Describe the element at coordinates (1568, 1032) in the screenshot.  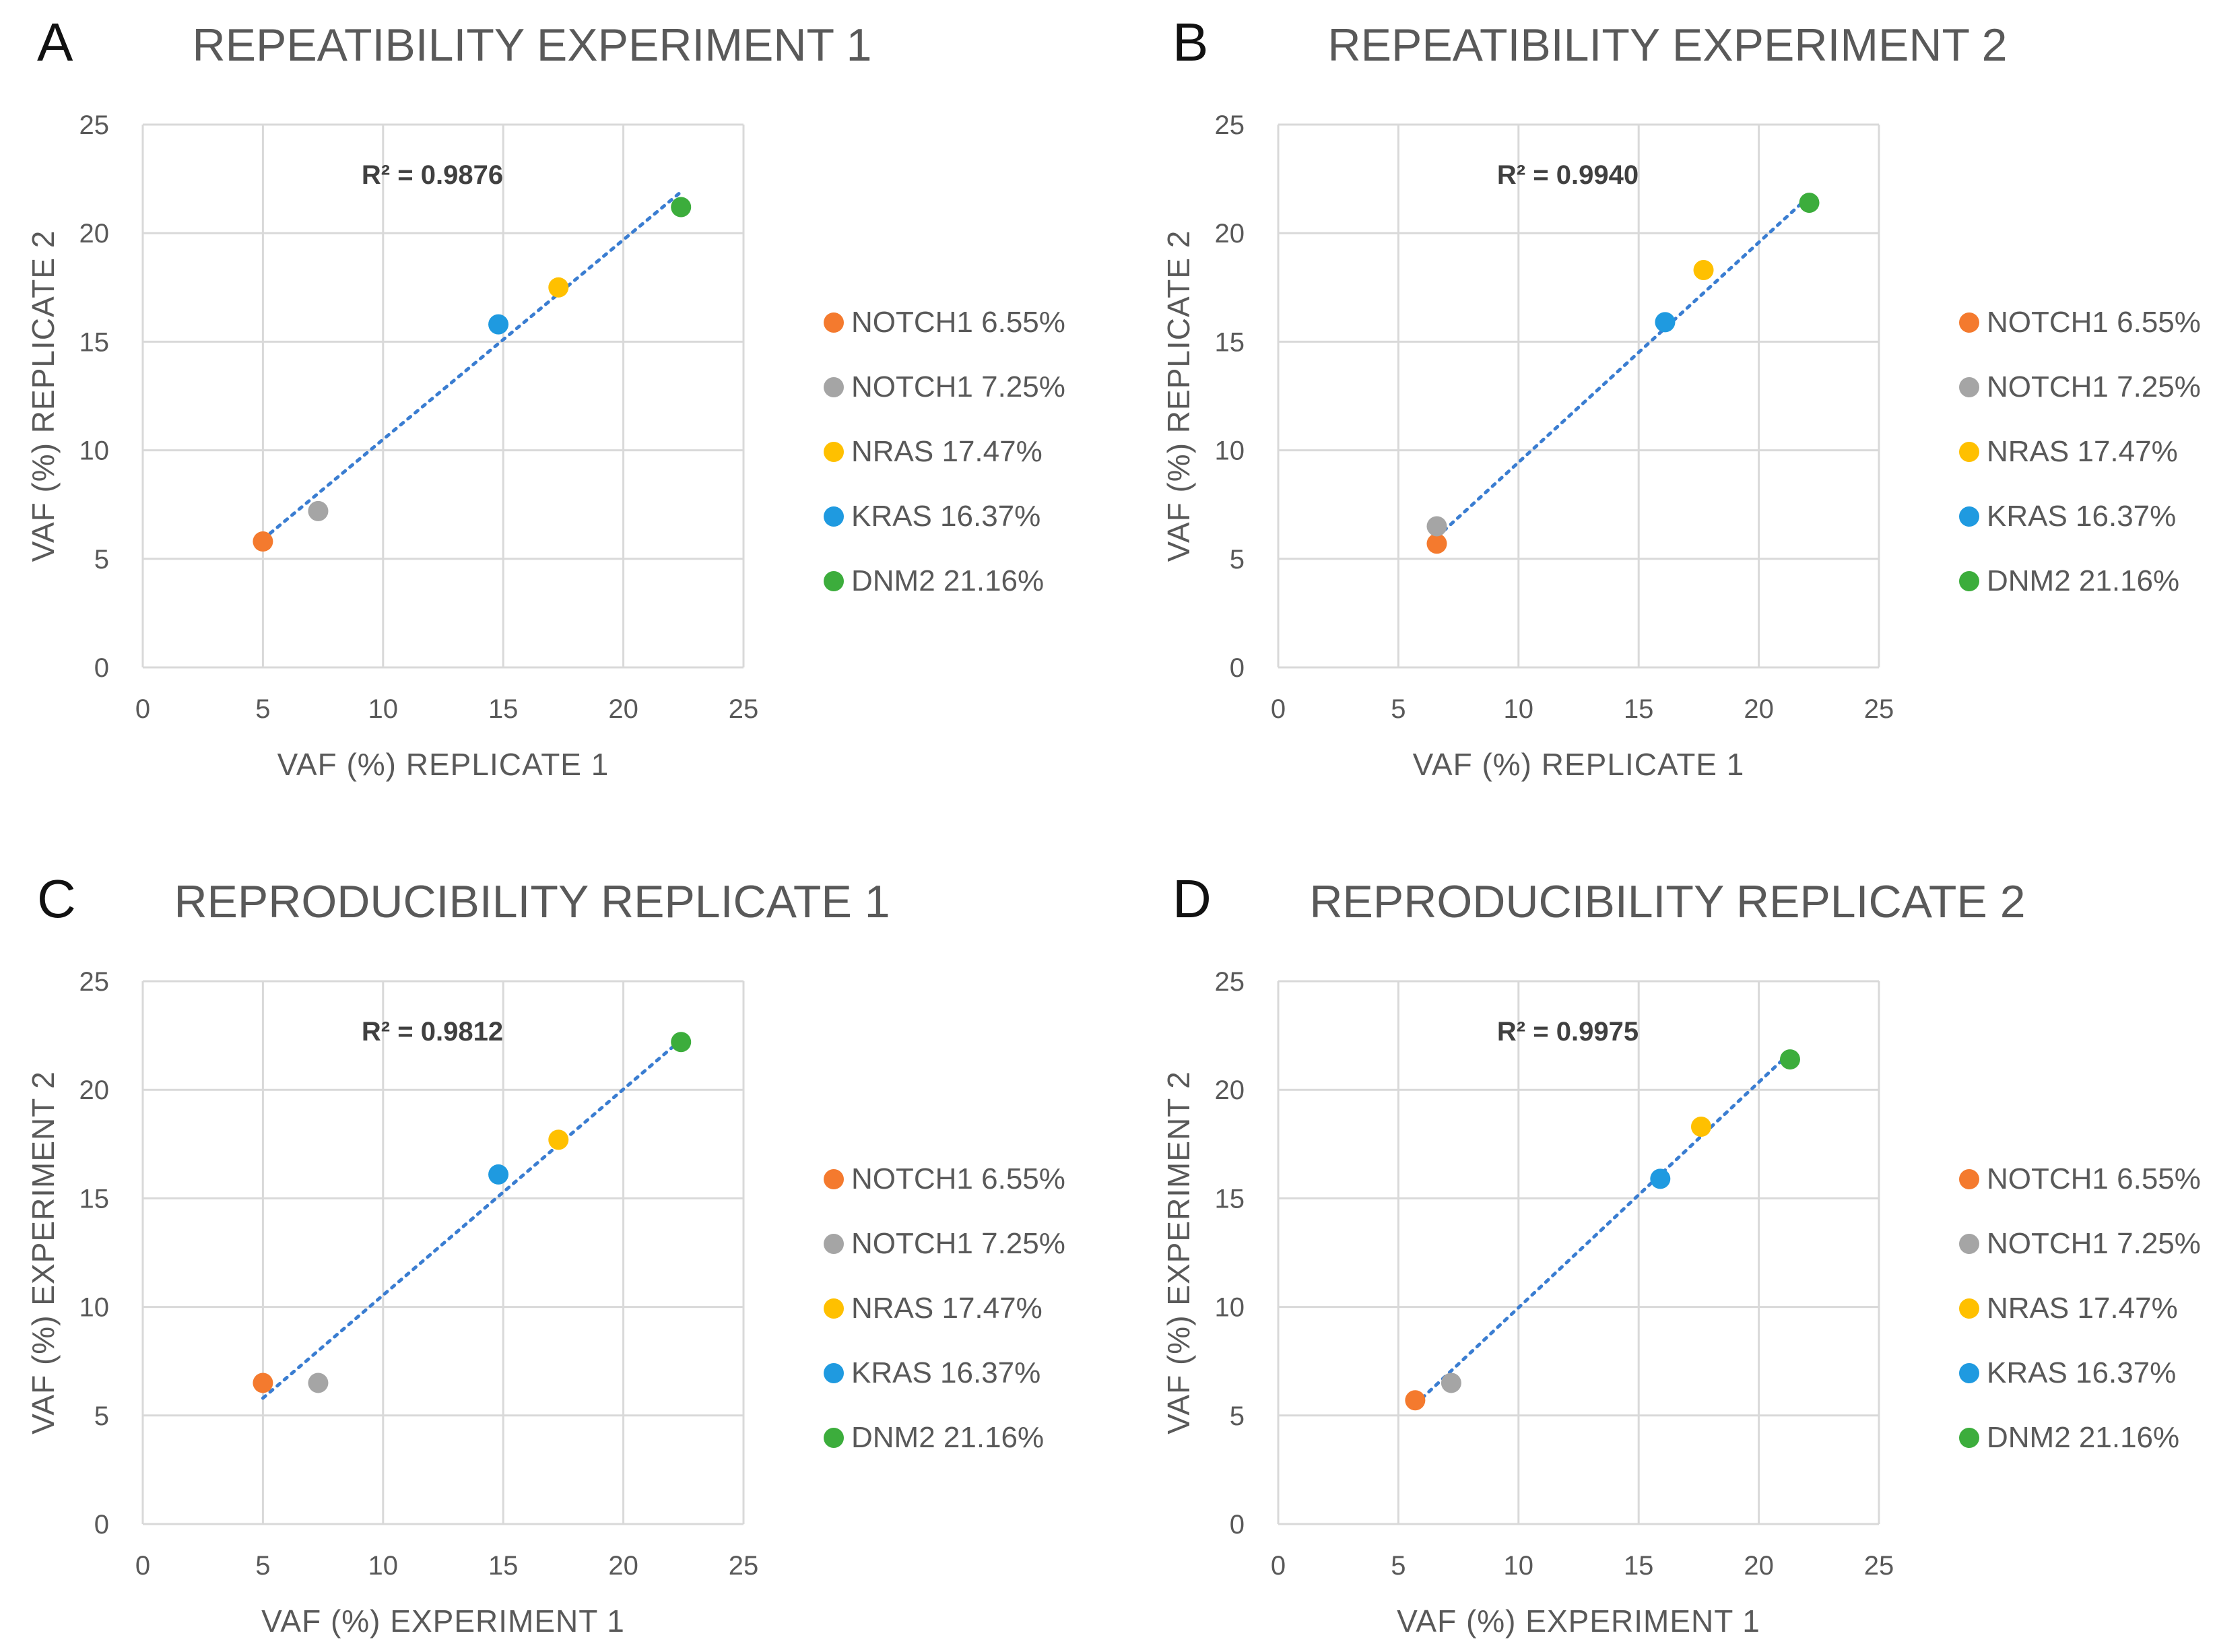
I see `r-squared-label: R² = 0.9975` at that location.